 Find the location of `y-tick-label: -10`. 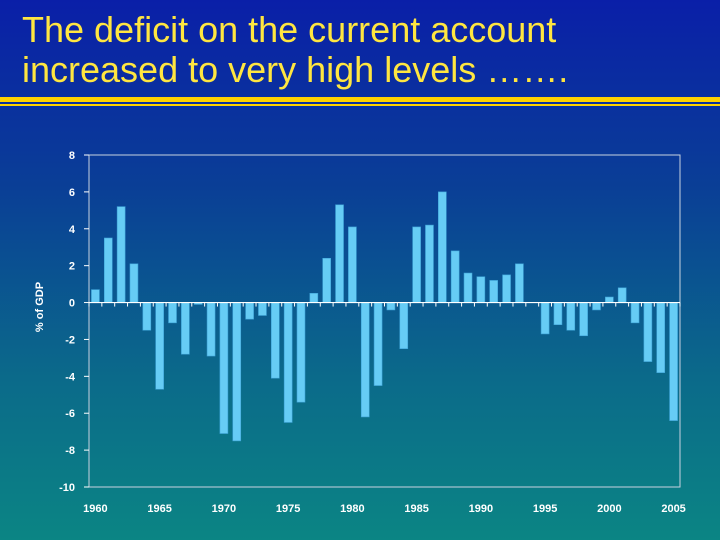

y-tick-label: -10 is located at coordinates (67, 488).